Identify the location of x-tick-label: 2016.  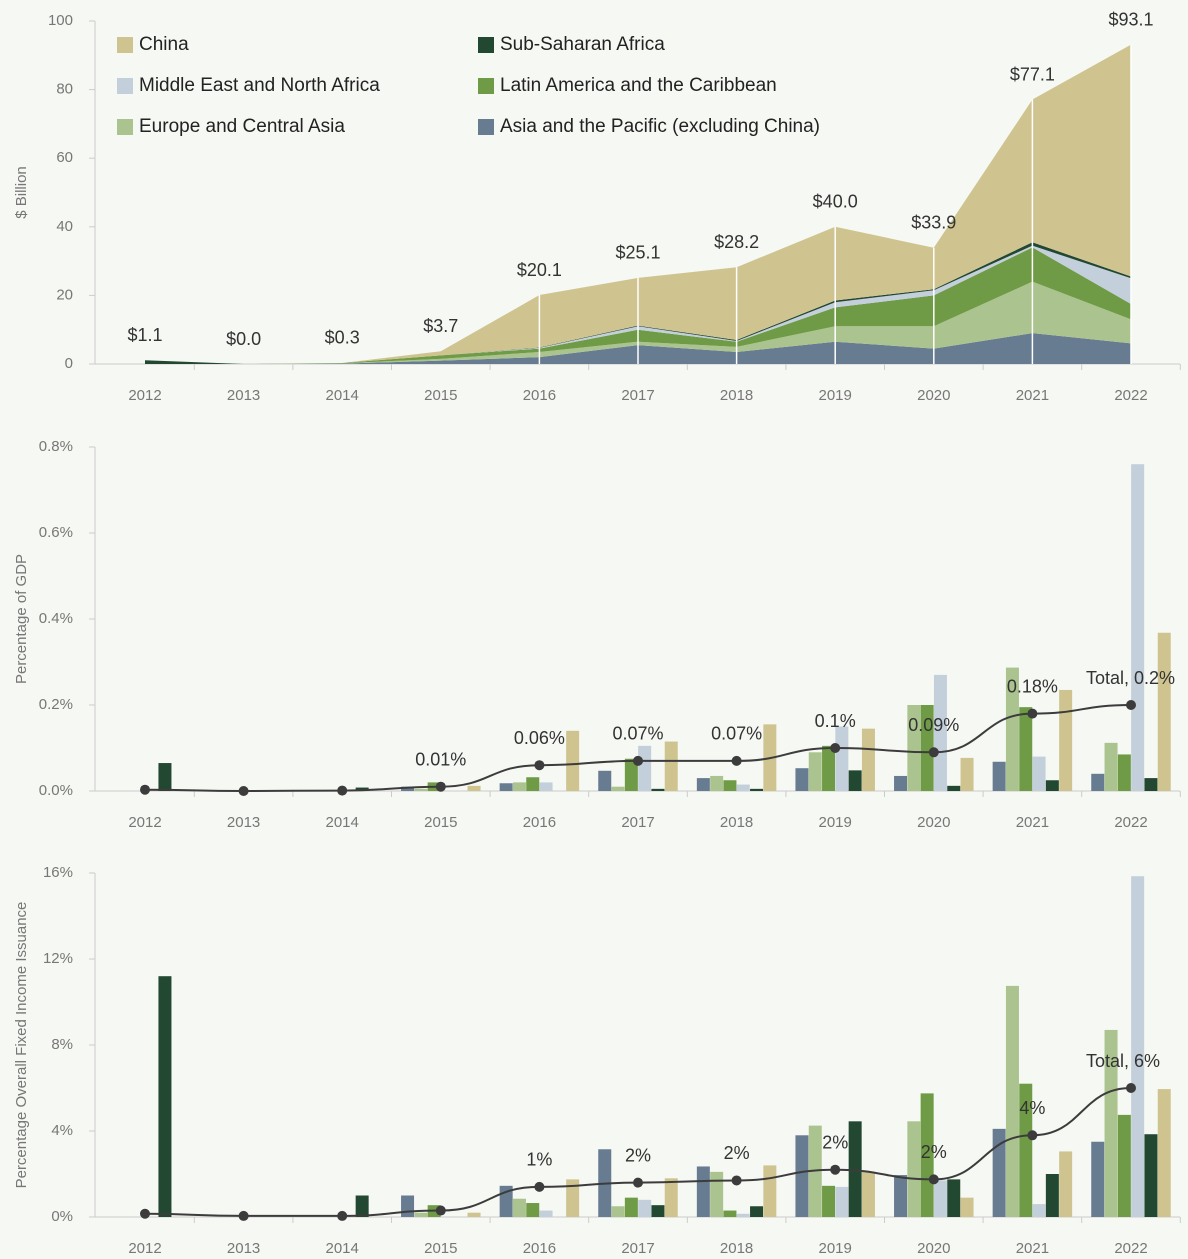
(539, 395).